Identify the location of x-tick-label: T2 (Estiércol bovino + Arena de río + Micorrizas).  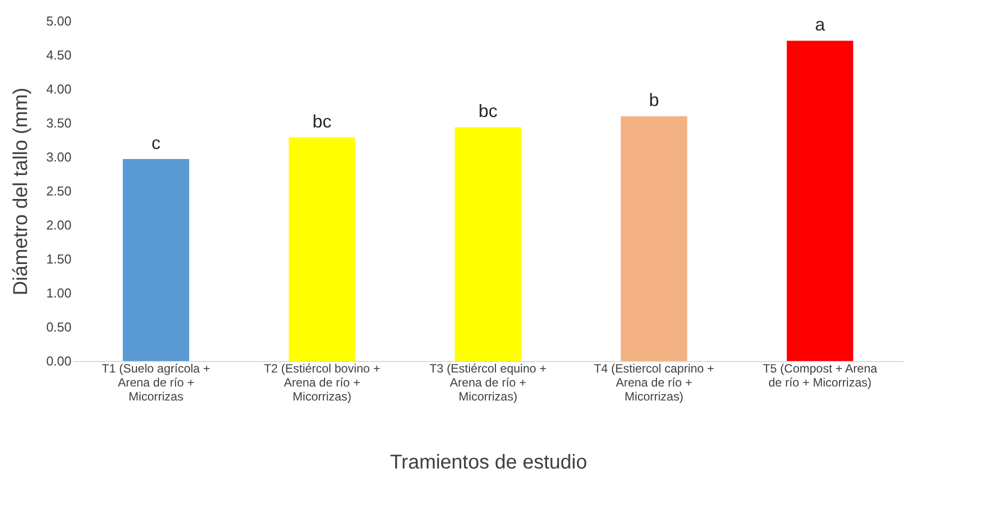
(322, 383).